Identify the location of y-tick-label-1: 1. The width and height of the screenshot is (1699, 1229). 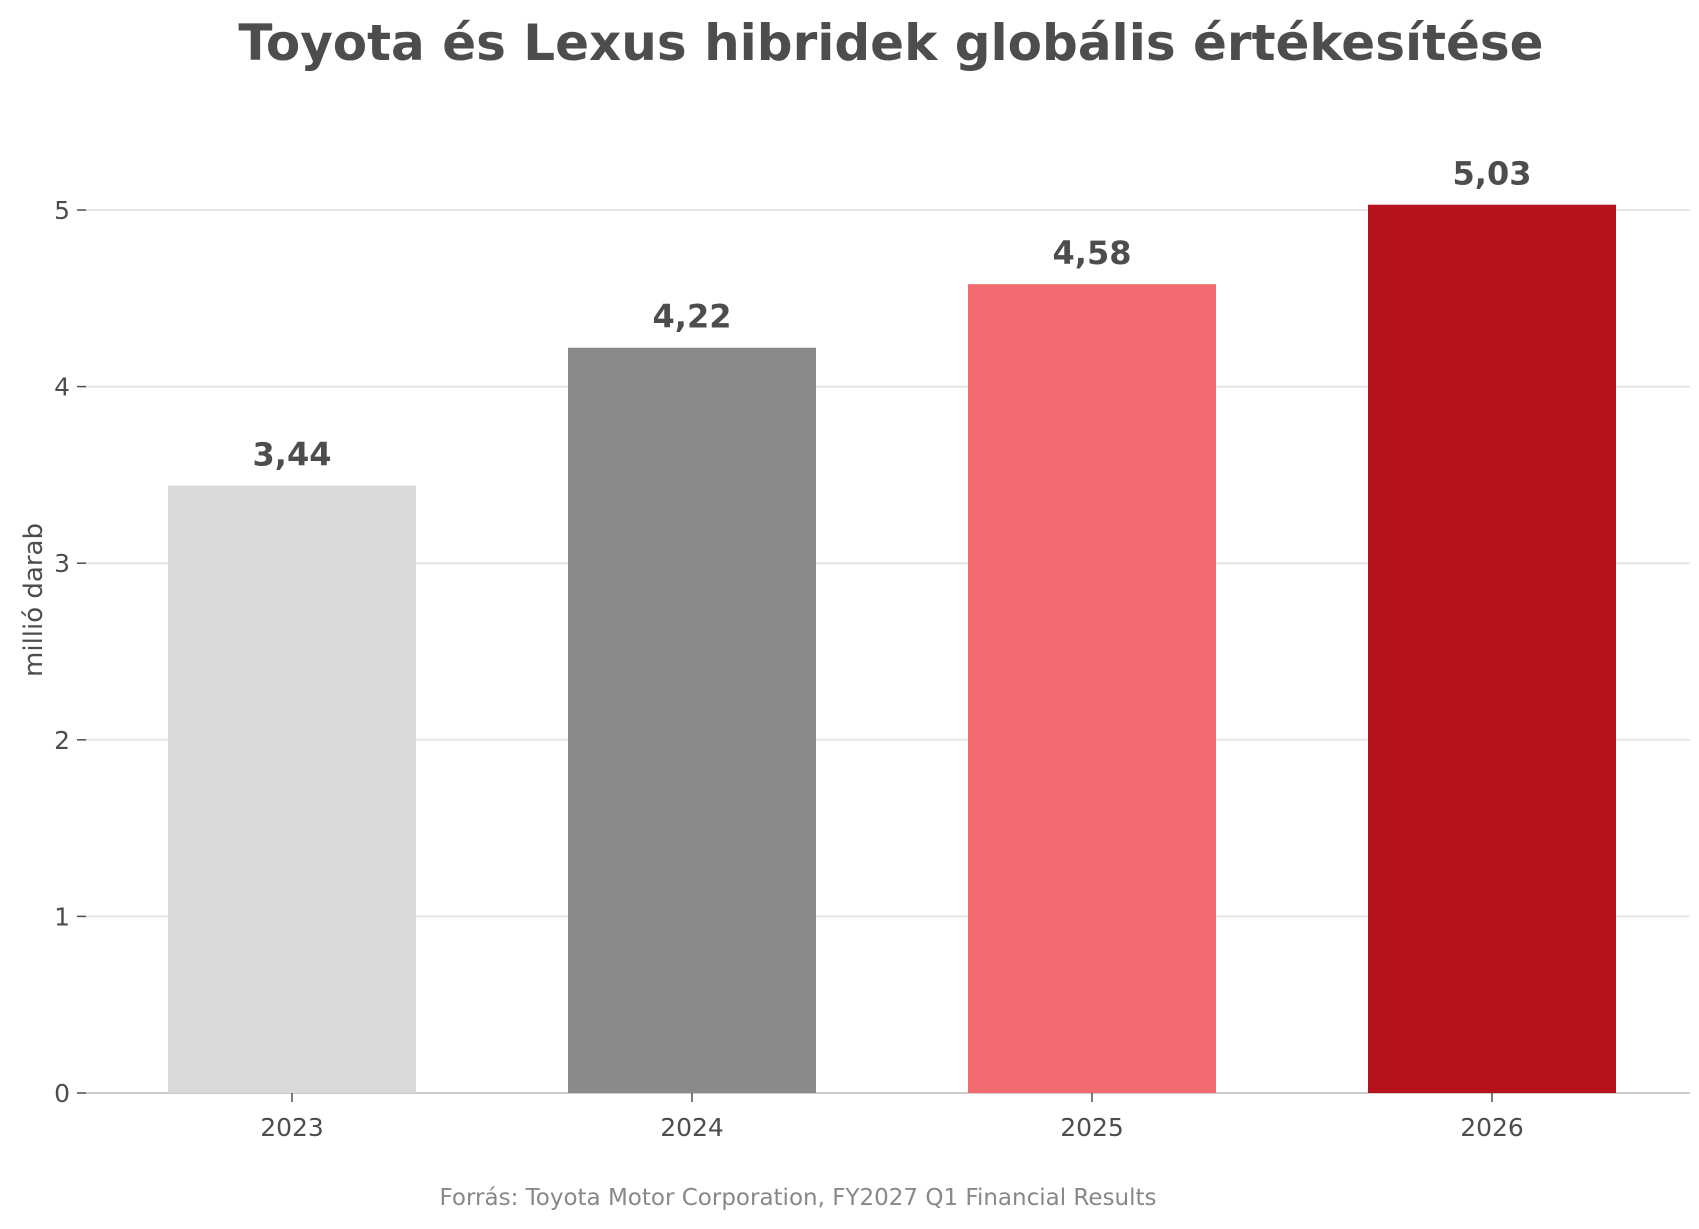
(62, 916).